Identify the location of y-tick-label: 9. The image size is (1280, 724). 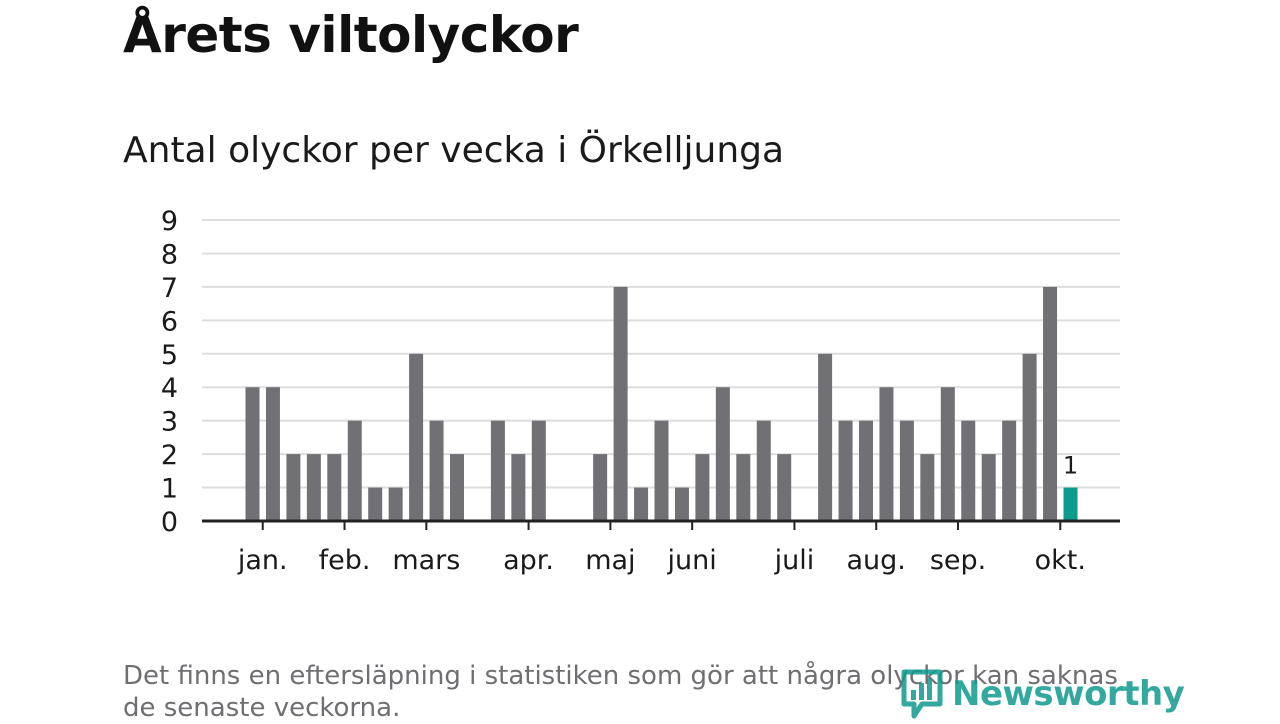
(169, 221).